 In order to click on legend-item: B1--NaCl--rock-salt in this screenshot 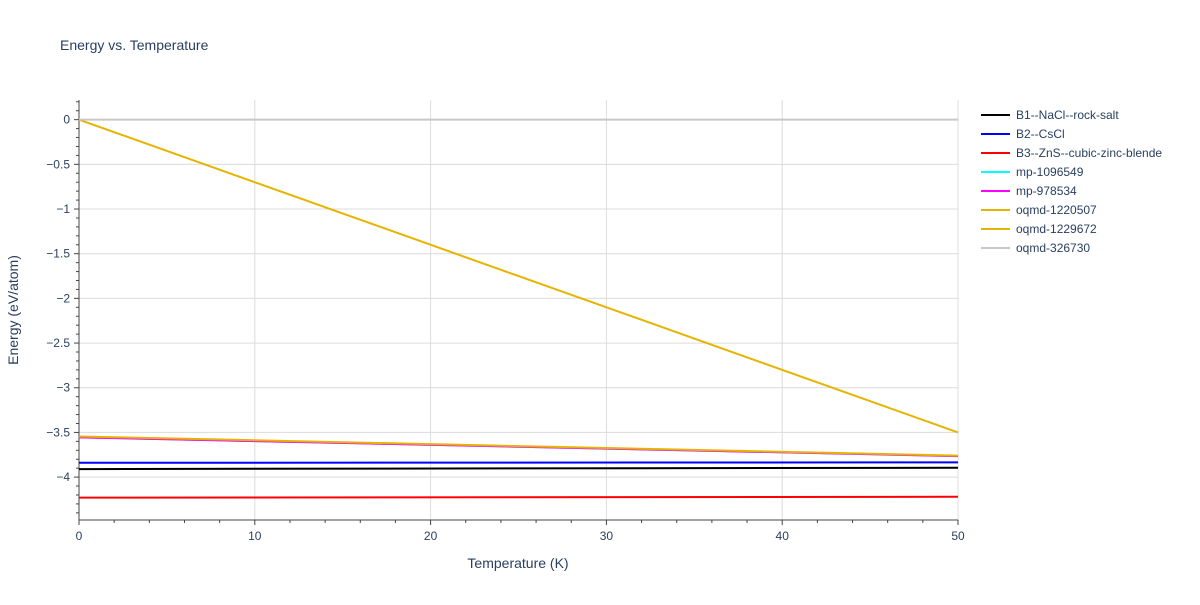, I will do `click(1050, 115)`.